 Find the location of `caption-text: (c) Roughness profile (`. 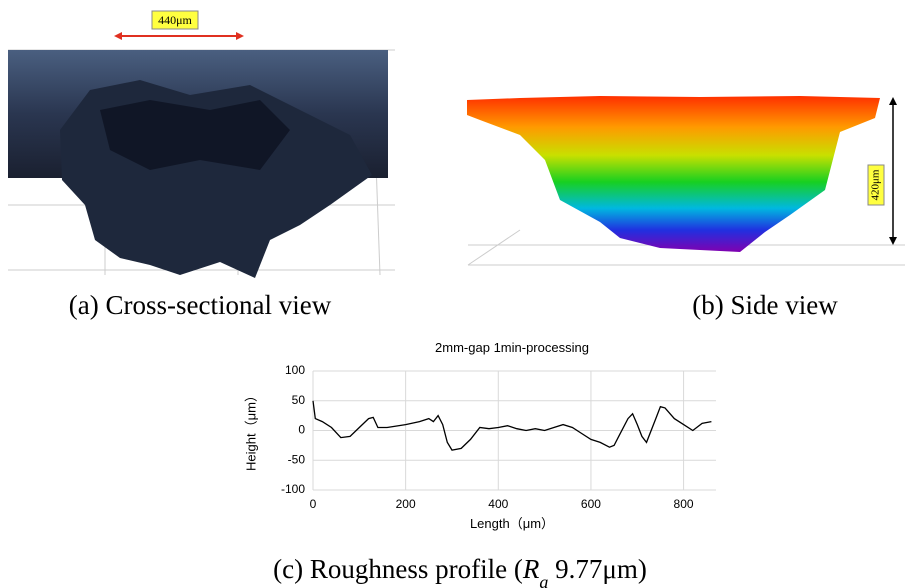

caption-text: (c) Roughness profile ( is located at coordinates (398, 569).